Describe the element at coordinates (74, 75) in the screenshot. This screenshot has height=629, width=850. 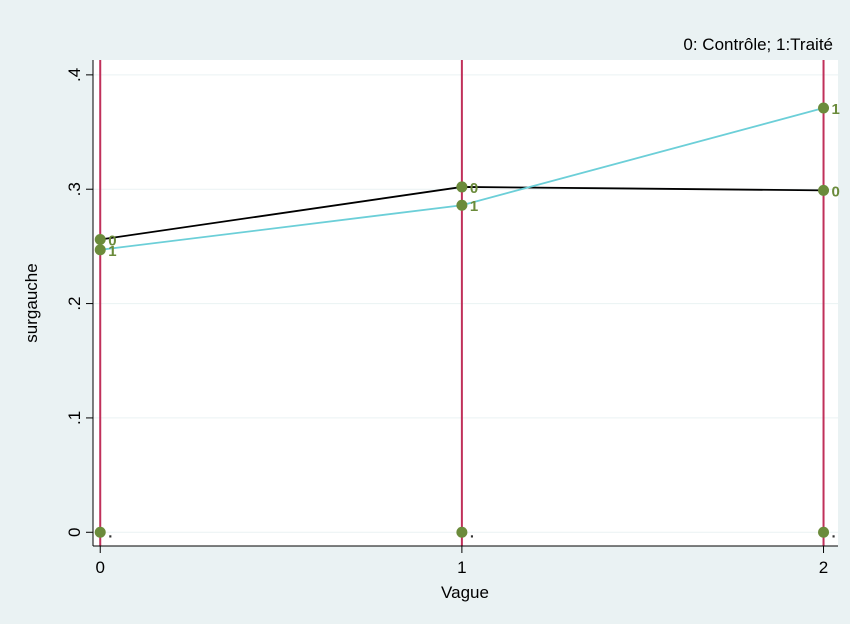
I see `y-tick-label: .4` at that location.